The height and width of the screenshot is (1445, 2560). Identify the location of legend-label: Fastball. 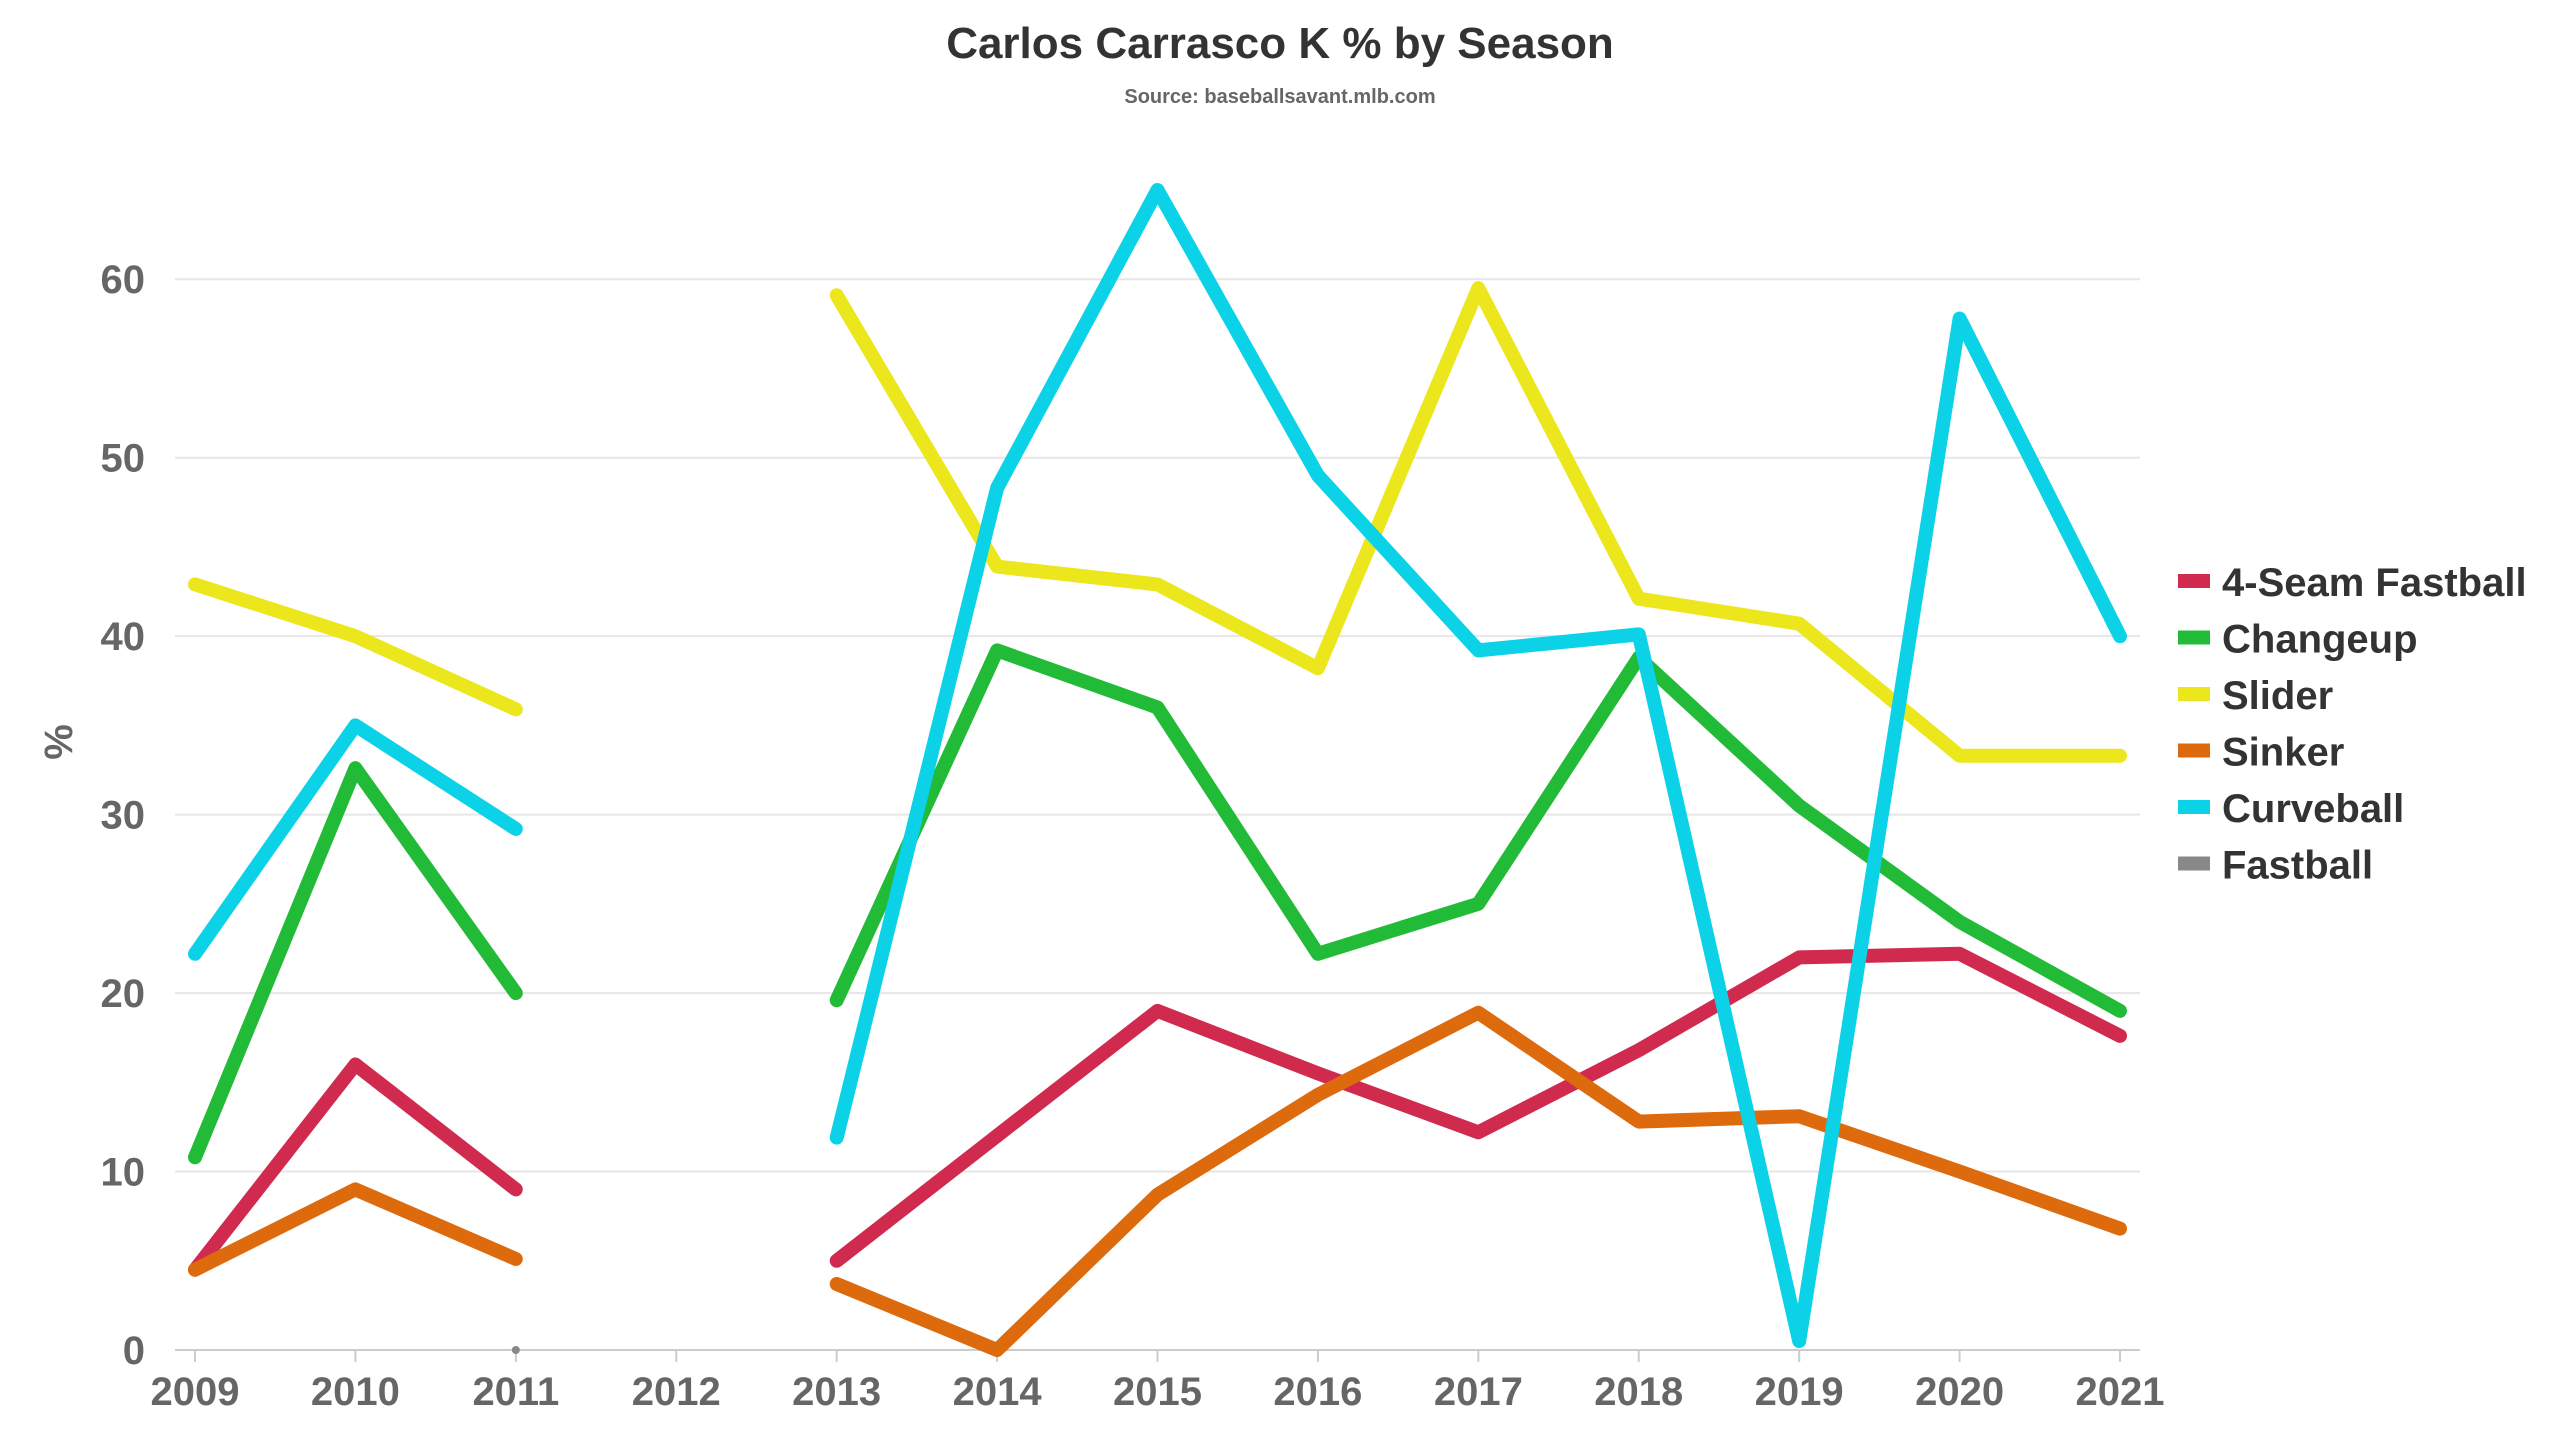
(2297, 866).